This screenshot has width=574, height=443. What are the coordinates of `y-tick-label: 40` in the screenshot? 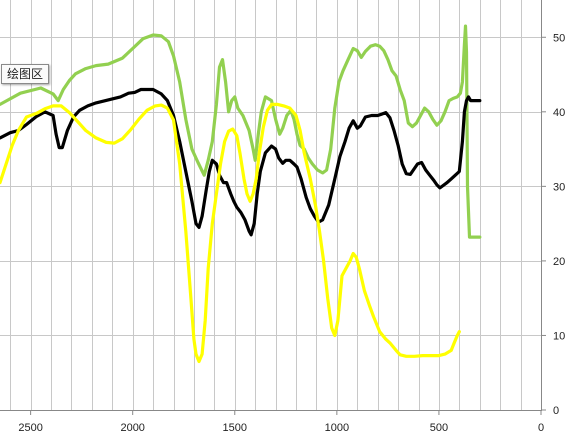 It's located at (559, 113).